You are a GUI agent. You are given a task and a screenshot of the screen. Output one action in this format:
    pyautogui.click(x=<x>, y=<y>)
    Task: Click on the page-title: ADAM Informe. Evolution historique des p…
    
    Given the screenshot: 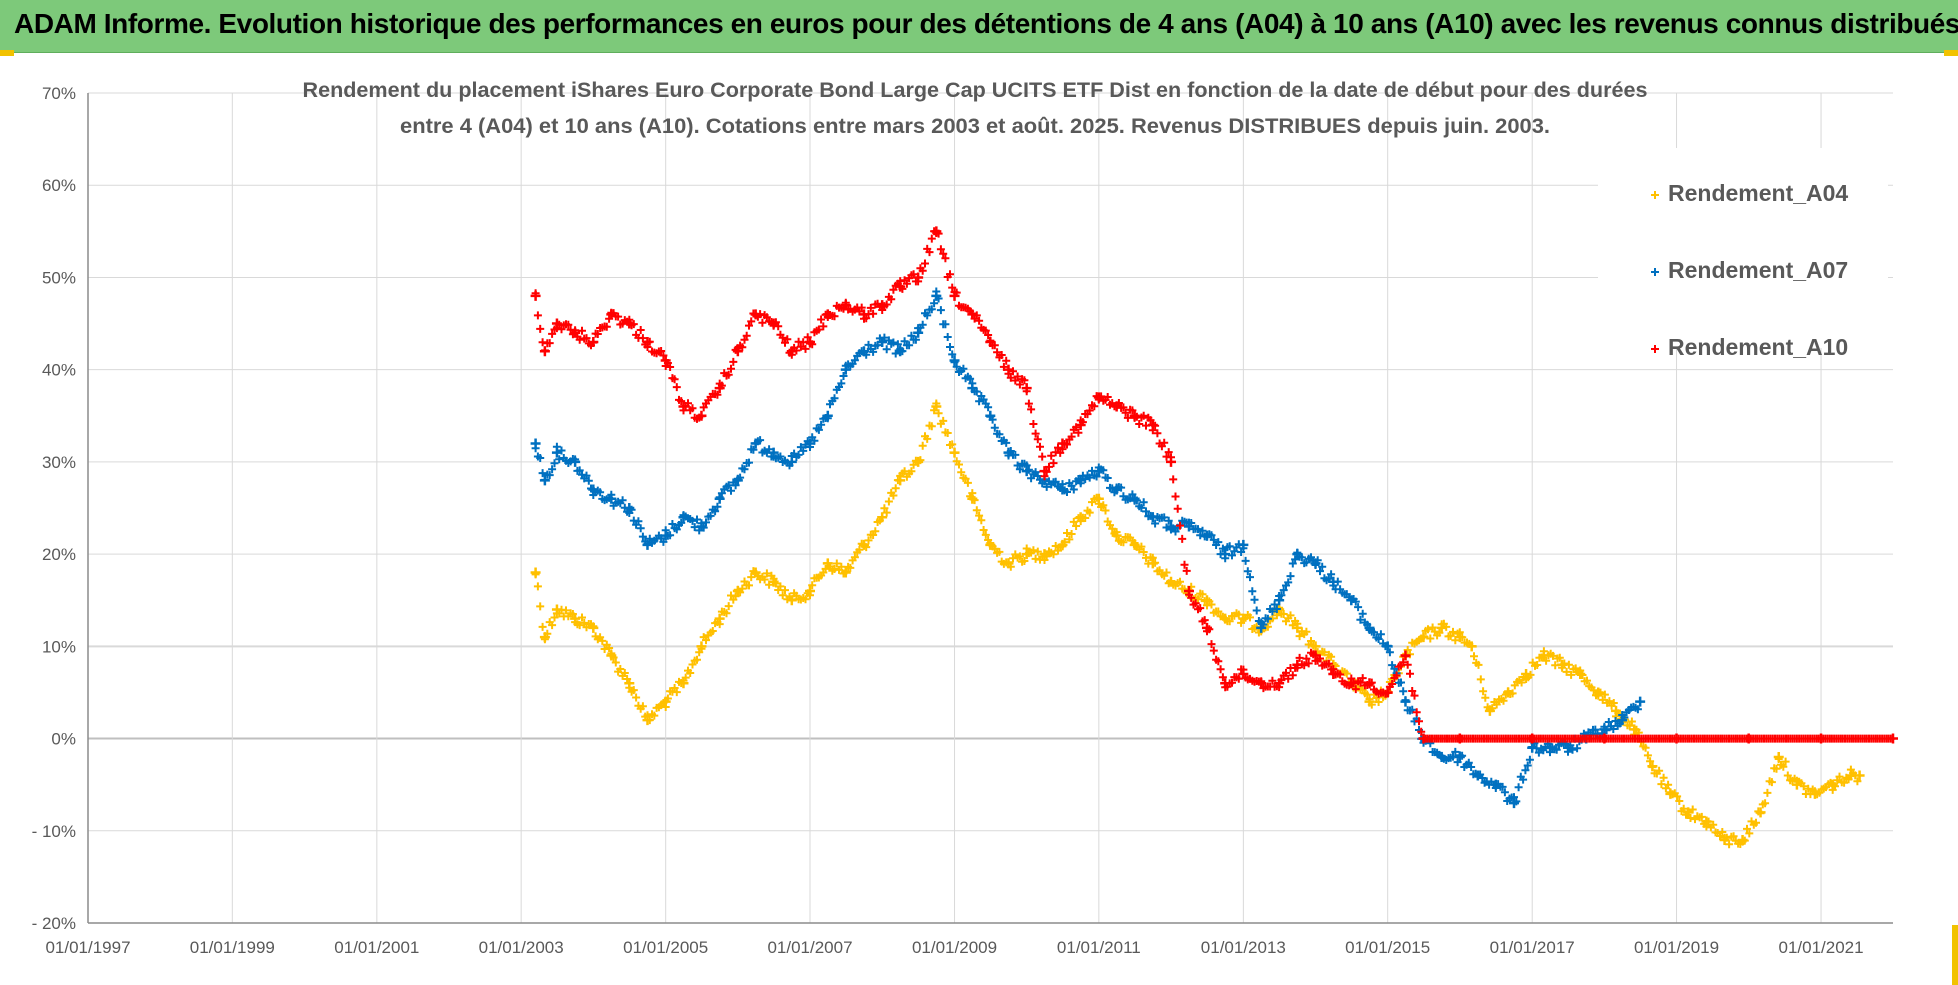 What is the action you would take?
    pyautogui.click(x=986, y=23)
    